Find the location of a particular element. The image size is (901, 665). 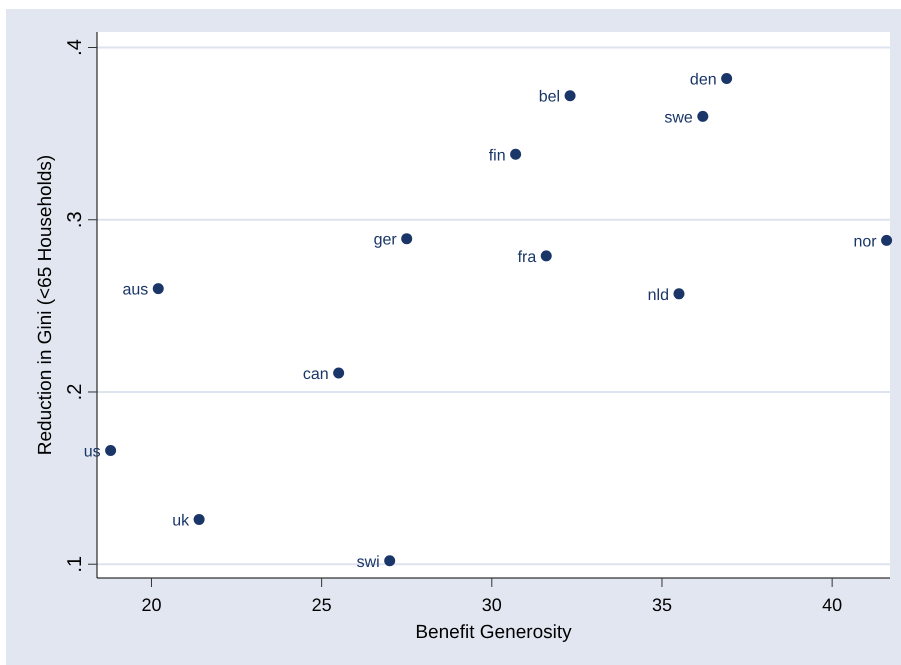

annotation: bel is located at coordinates (549, 97).